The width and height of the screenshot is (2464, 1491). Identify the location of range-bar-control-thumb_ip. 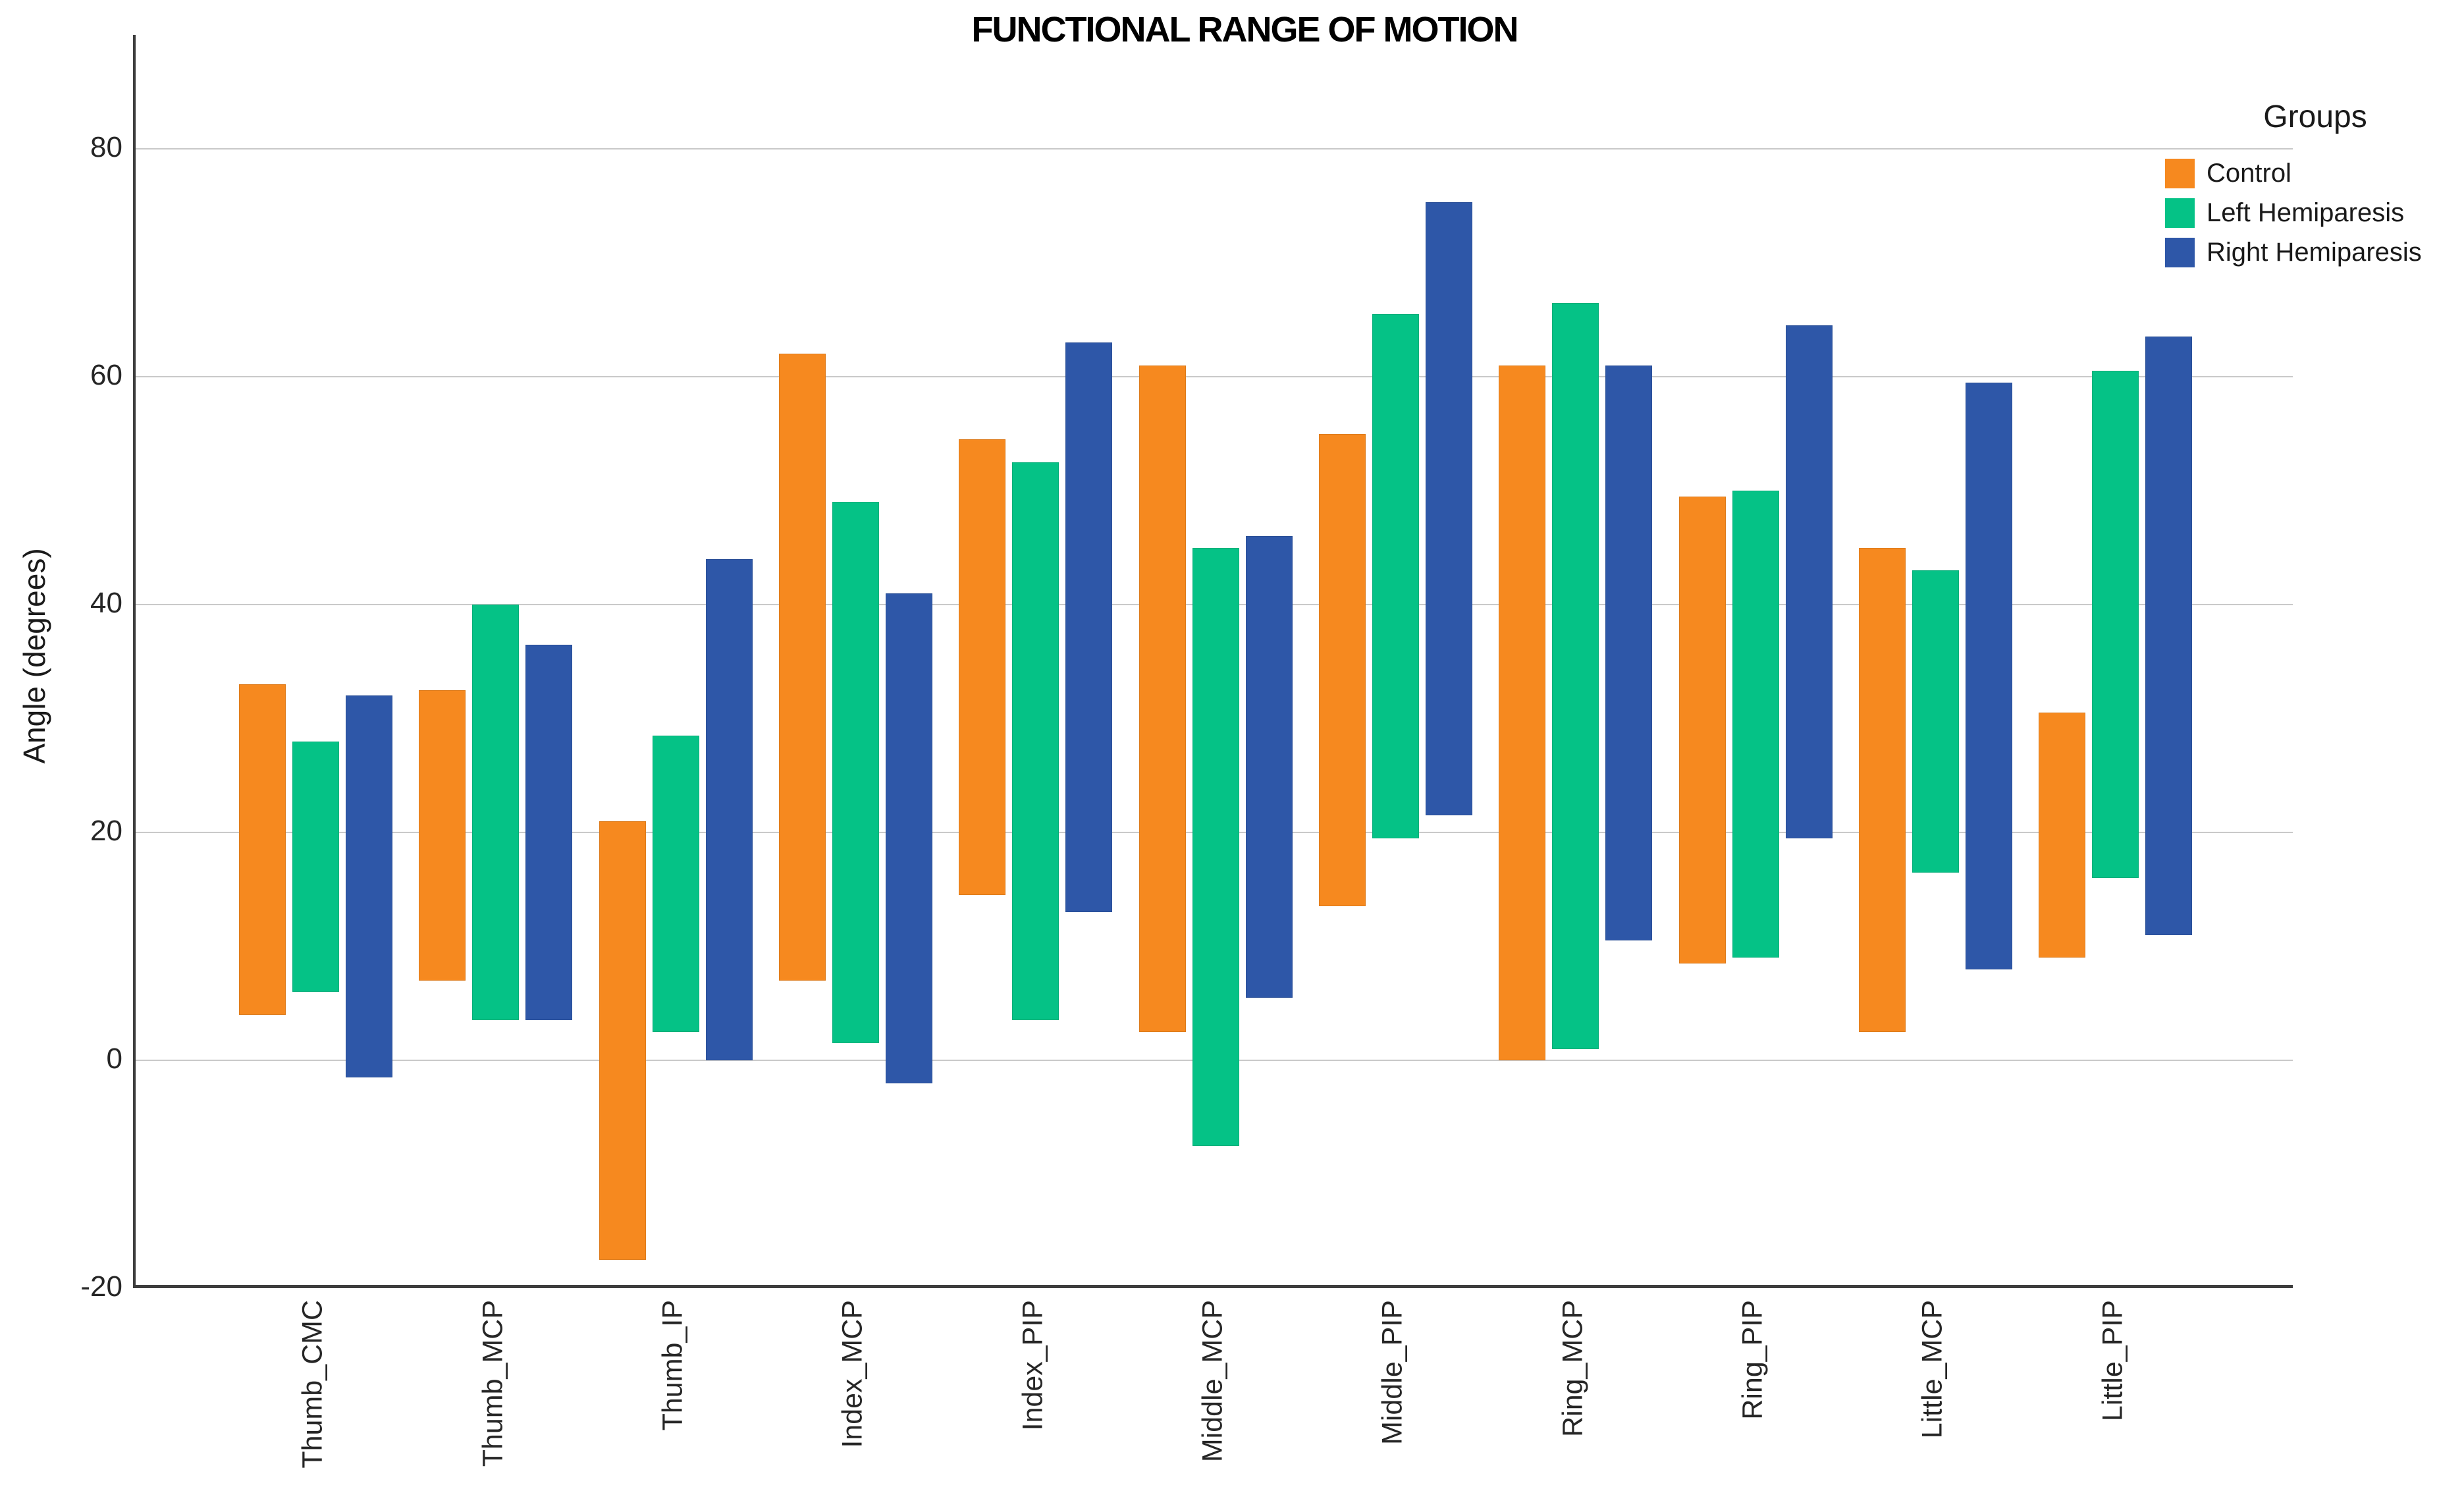
(622, 1040).